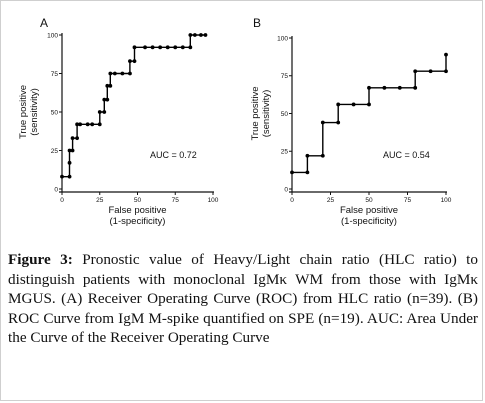  What do you see at coordinates (40, 259) in the screenshot?
I see `caption-label: Figure 3:` at bounding box center [40, 259].